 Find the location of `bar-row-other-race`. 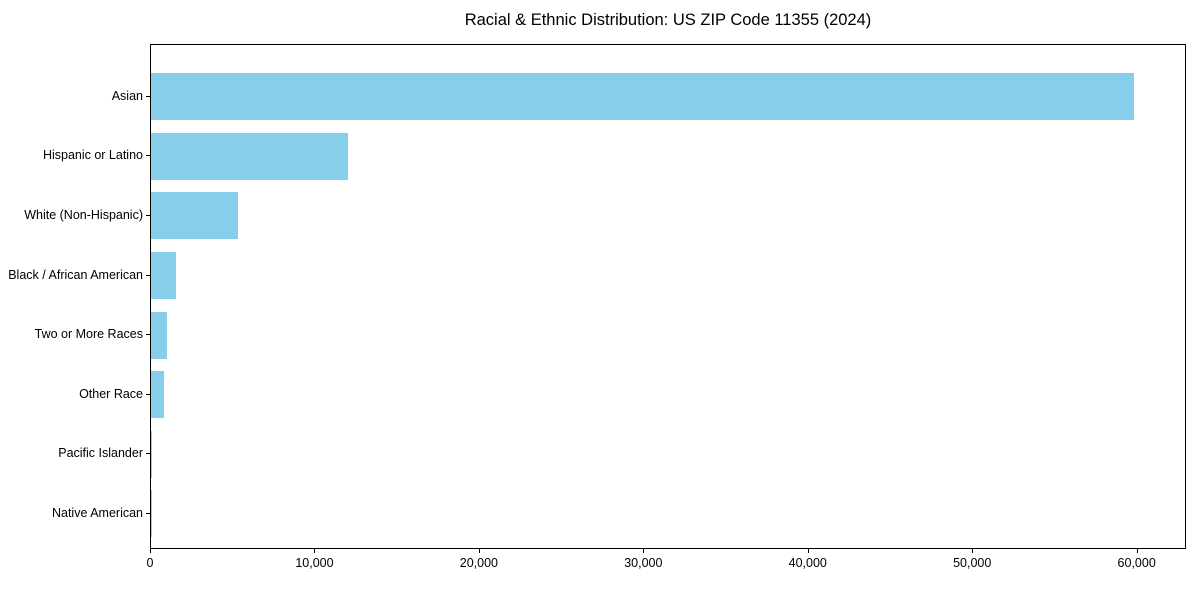

bar-row-other-race is located at coordinates (668, 395).